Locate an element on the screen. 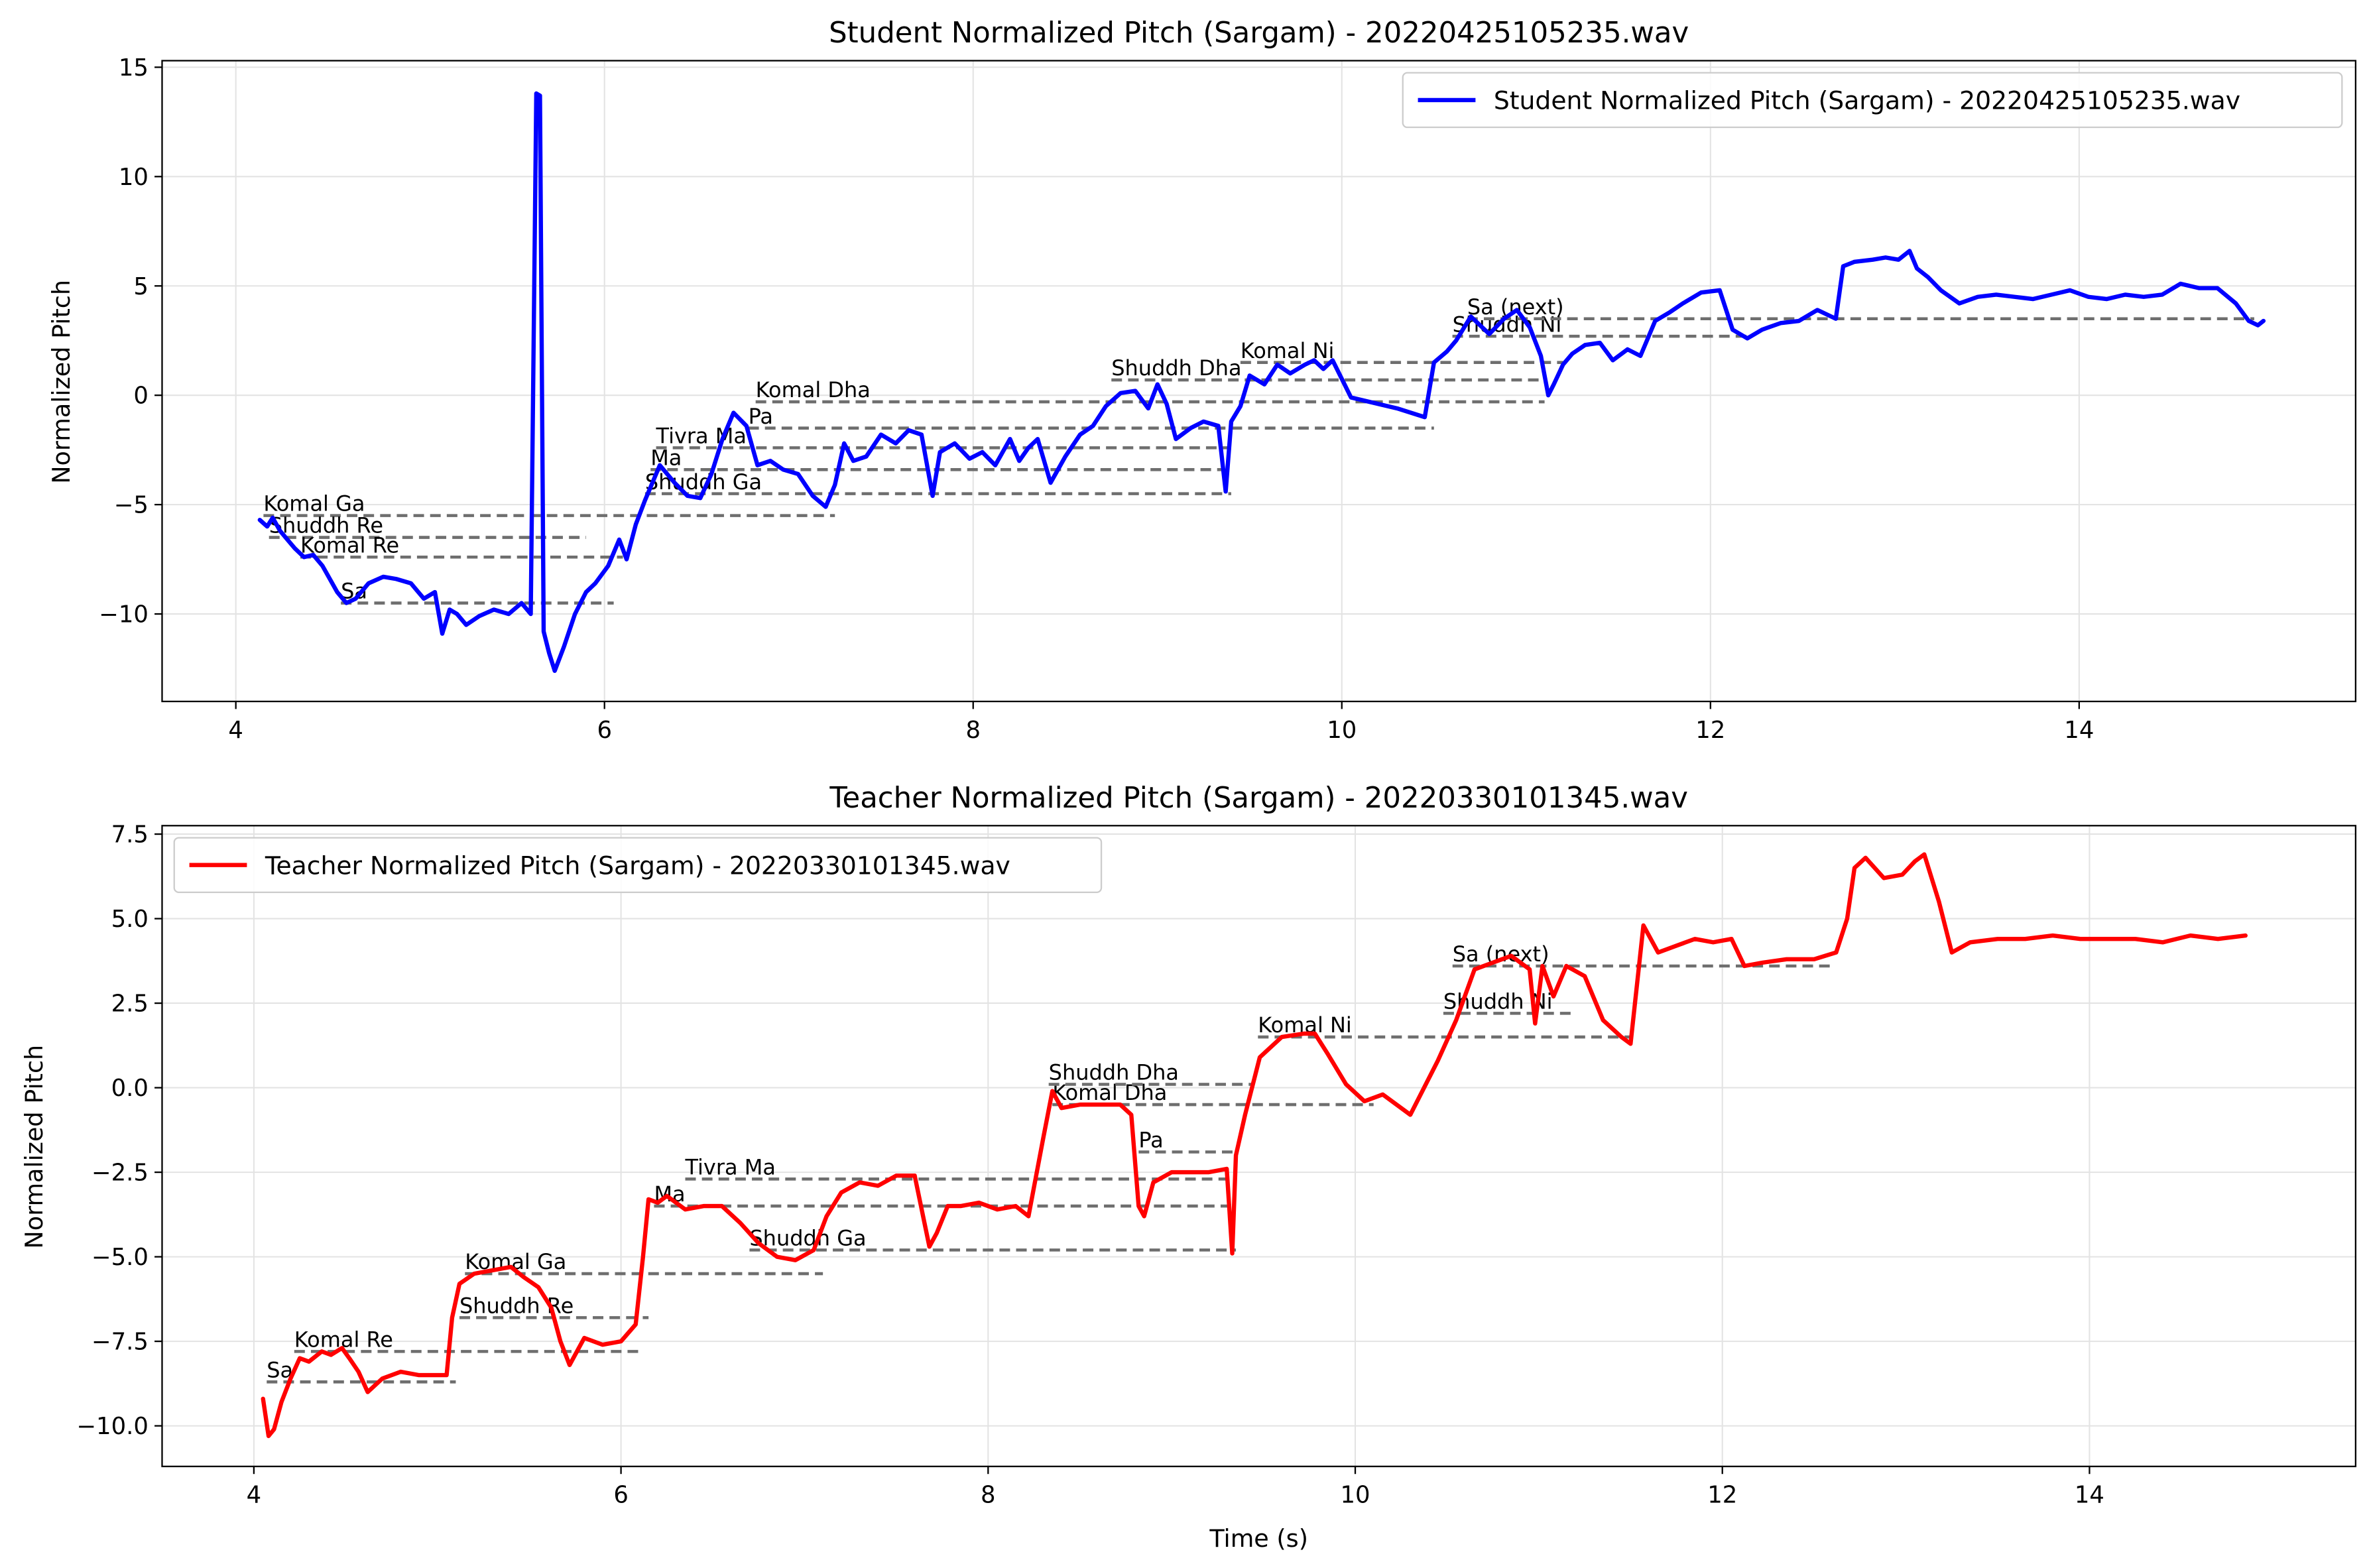 This screenshot has height=1568, width=2367. y-tick-label: 5 is located at coordinates (141, 286).